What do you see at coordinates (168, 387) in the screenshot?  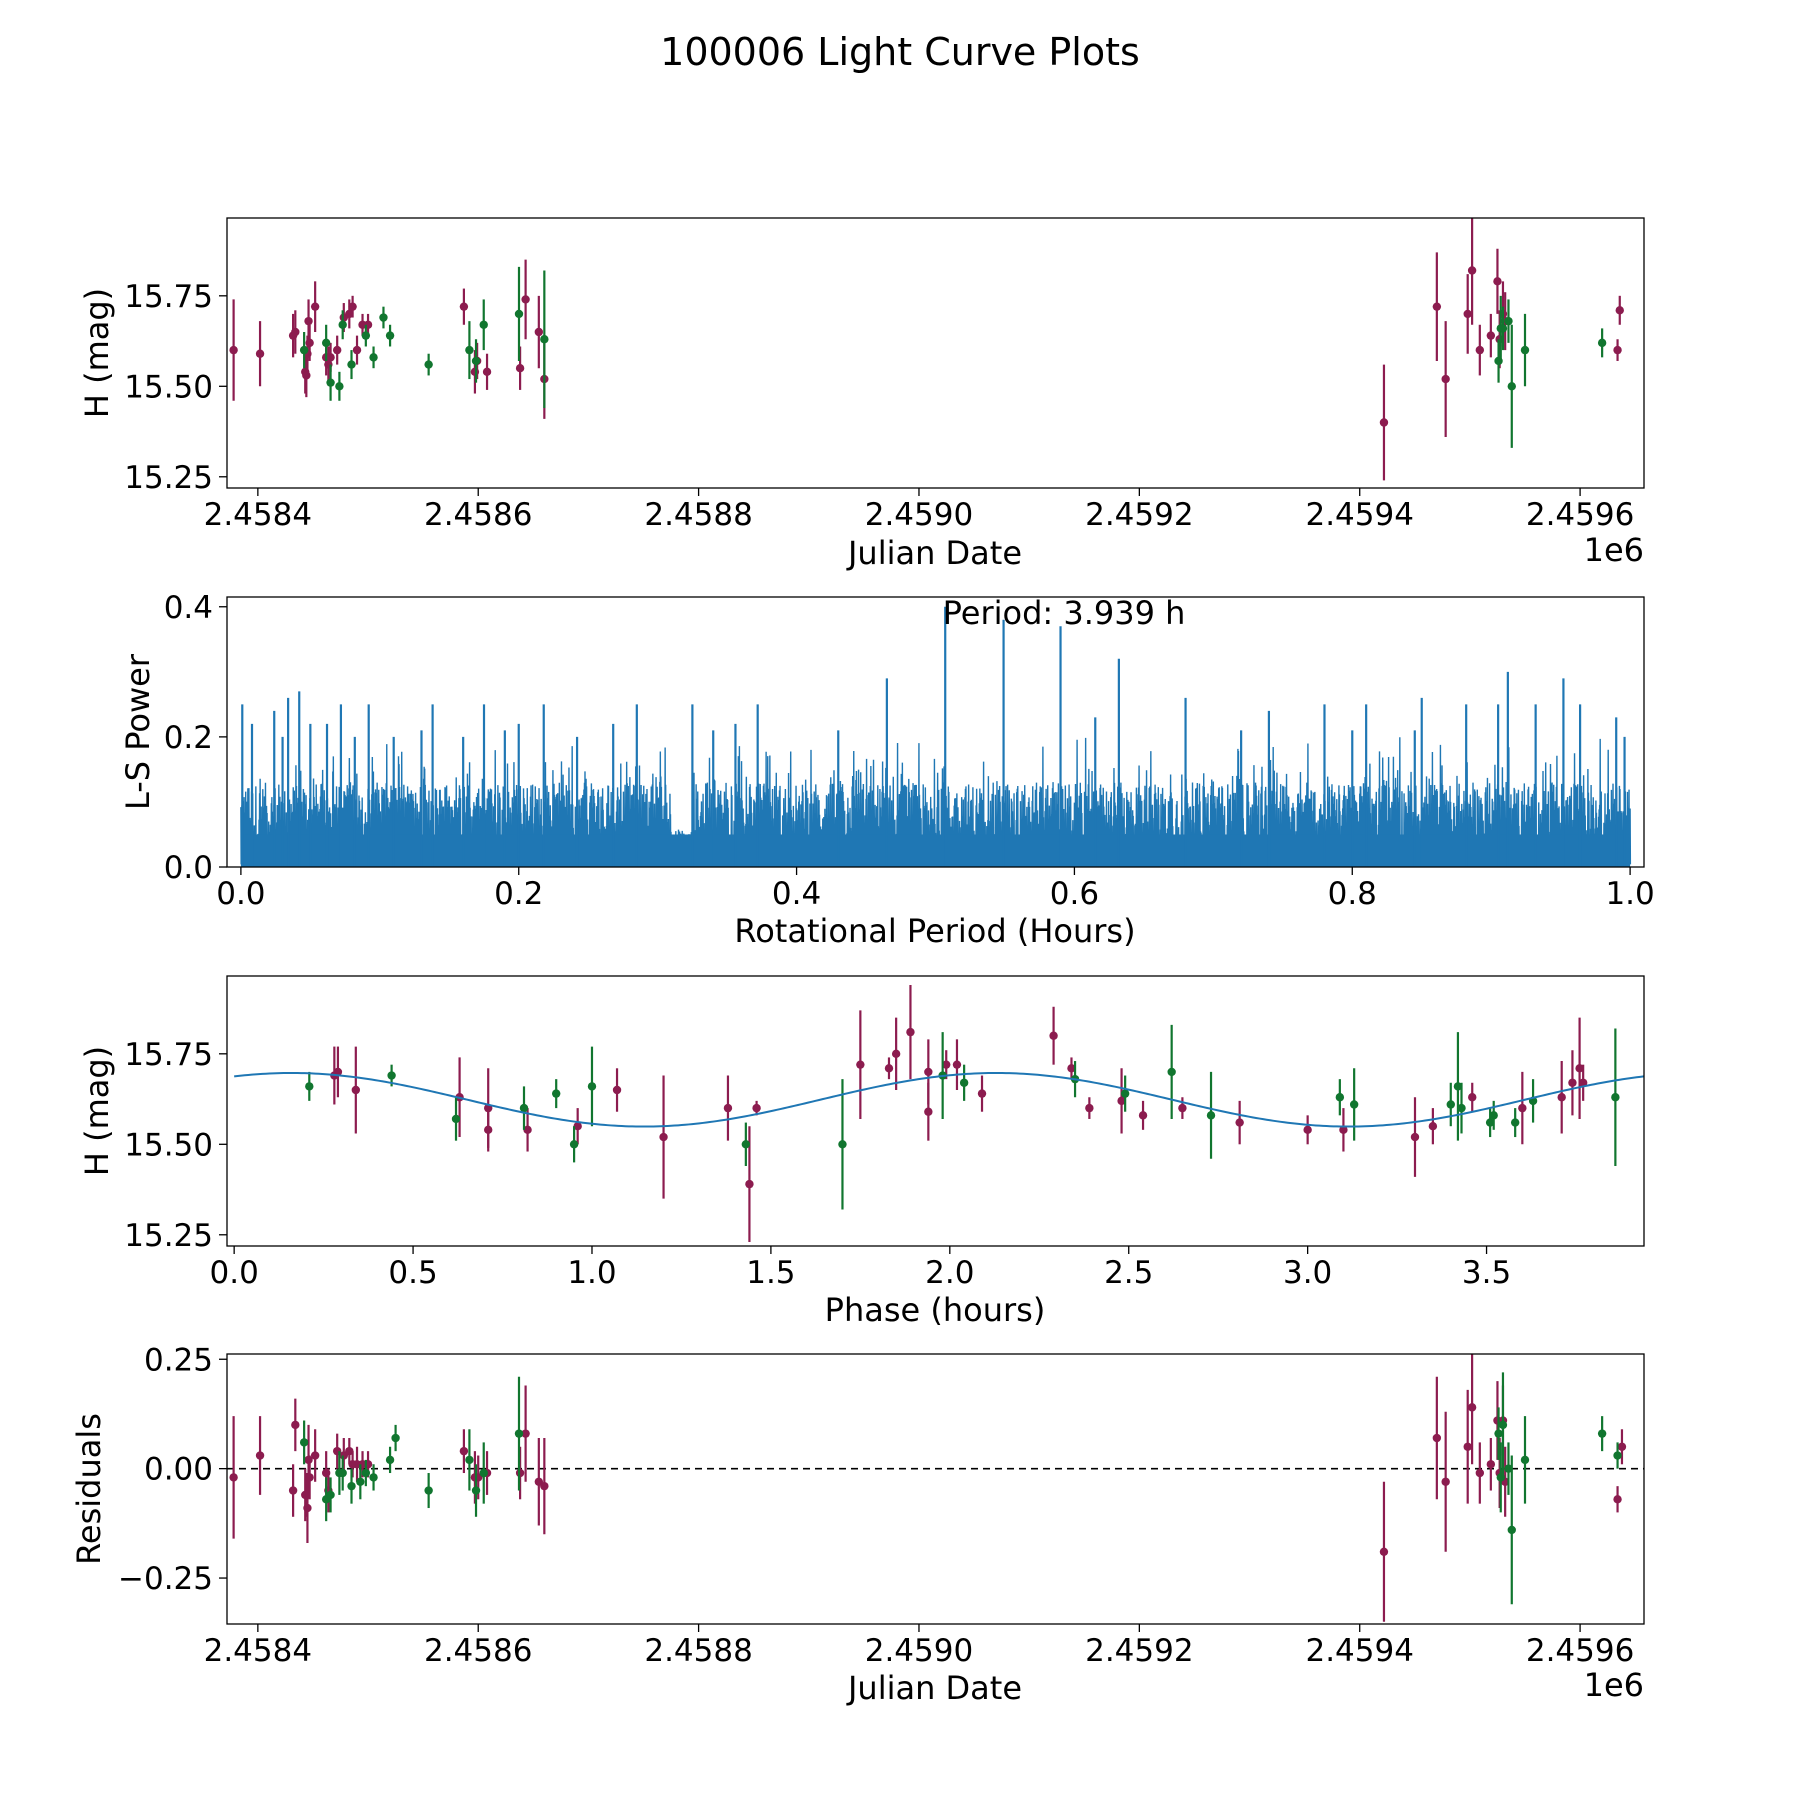 I see `lc-ytick-label: 15.50` at bounding box center [168, 387].